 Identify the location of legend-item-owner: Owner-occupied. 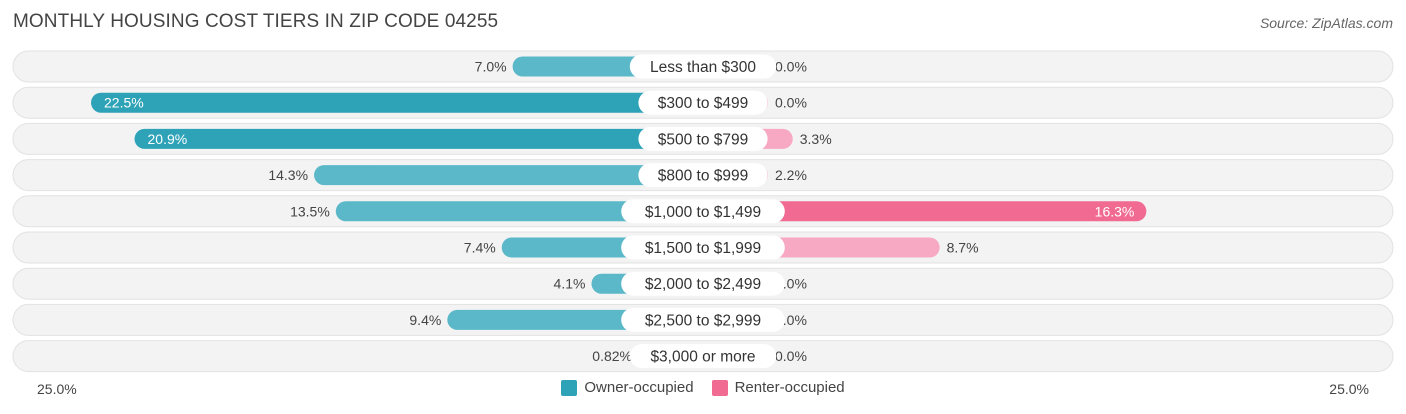
(627, 387).